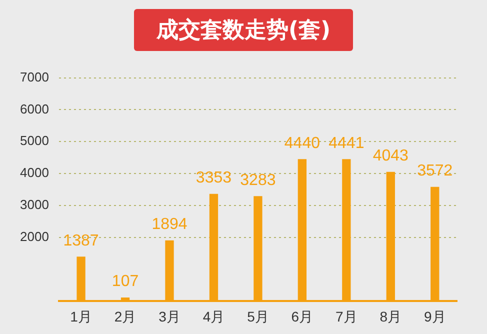 The height and width of the screenshot is (334, 487). What do you see at coordinates (34, 108) in the screenshot?
I see `y-tick-label: 6000` at bounding box center [34, 108].